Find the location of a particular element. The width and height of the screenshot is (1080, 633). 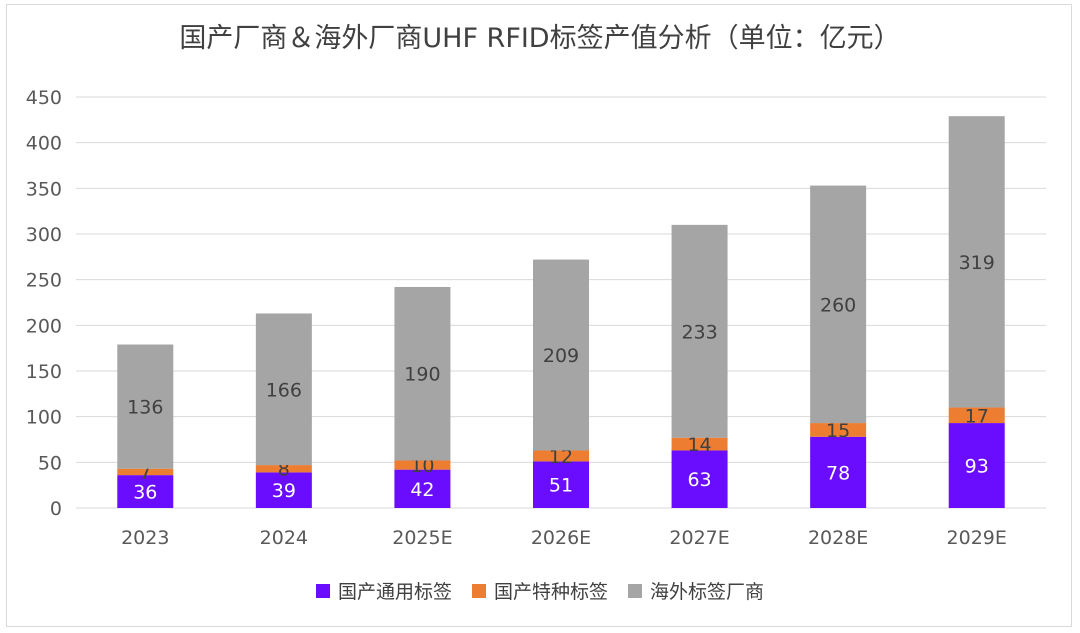

y-tick-label: 250 is located at coordinates (44, 281).